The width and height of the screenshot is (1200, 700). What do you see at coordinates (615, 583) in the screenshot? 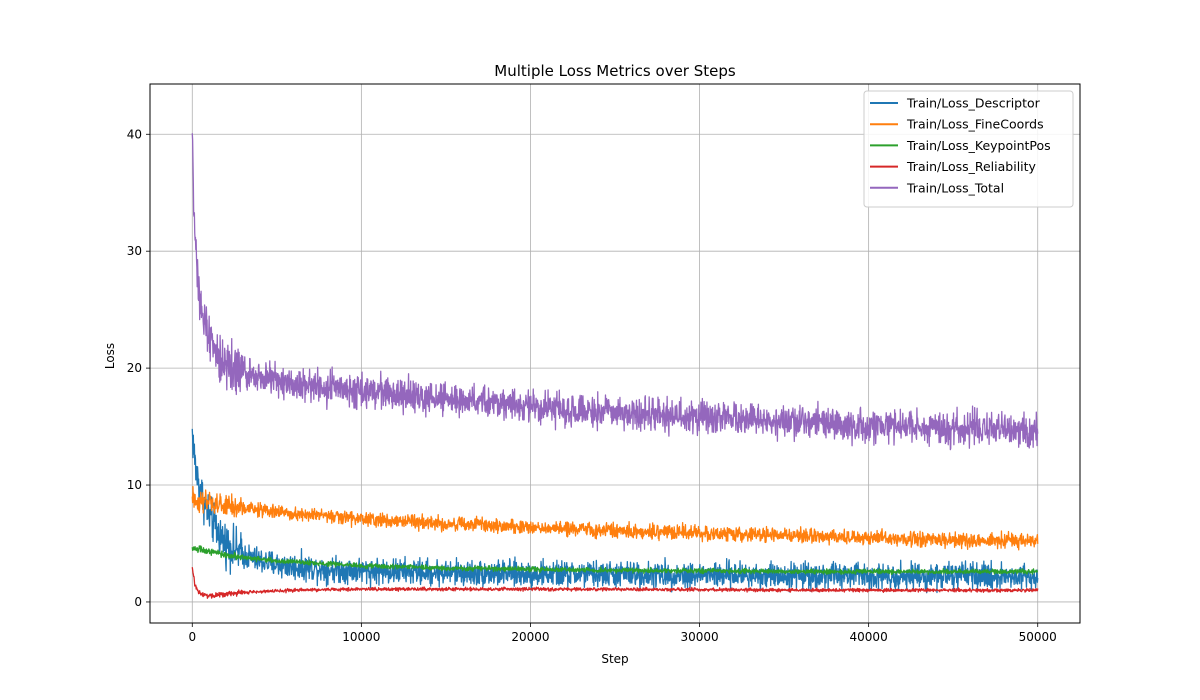
I see `series-line-train-loss-reliability` at bounding box center [615, 583].